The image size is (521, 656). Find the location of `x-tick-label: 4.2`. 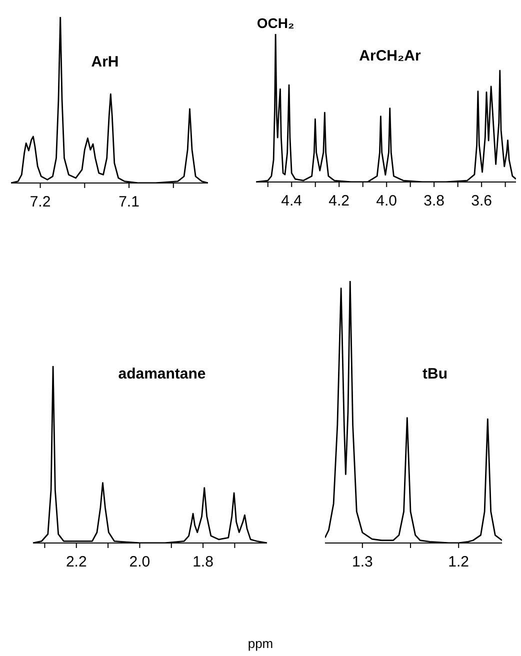

x-tick-label: 4.2 is located at coordinates (339, 201).